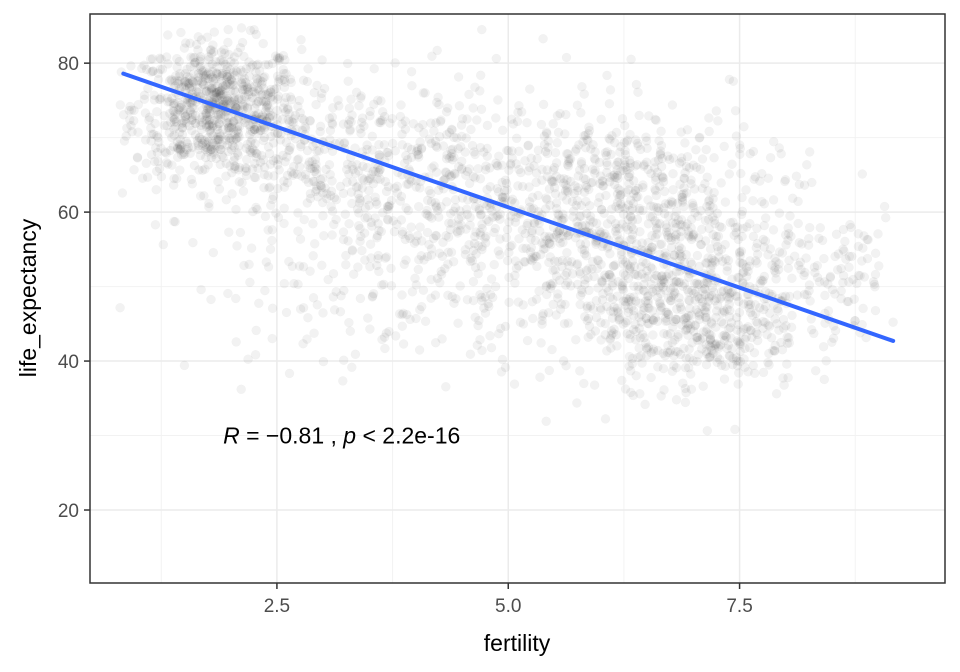 This screenshot has width=960, height=672. What do you see at coordinates (349, 436) in the screenshot?
I see `p-symbol: p` at bounding box center [349, 436].